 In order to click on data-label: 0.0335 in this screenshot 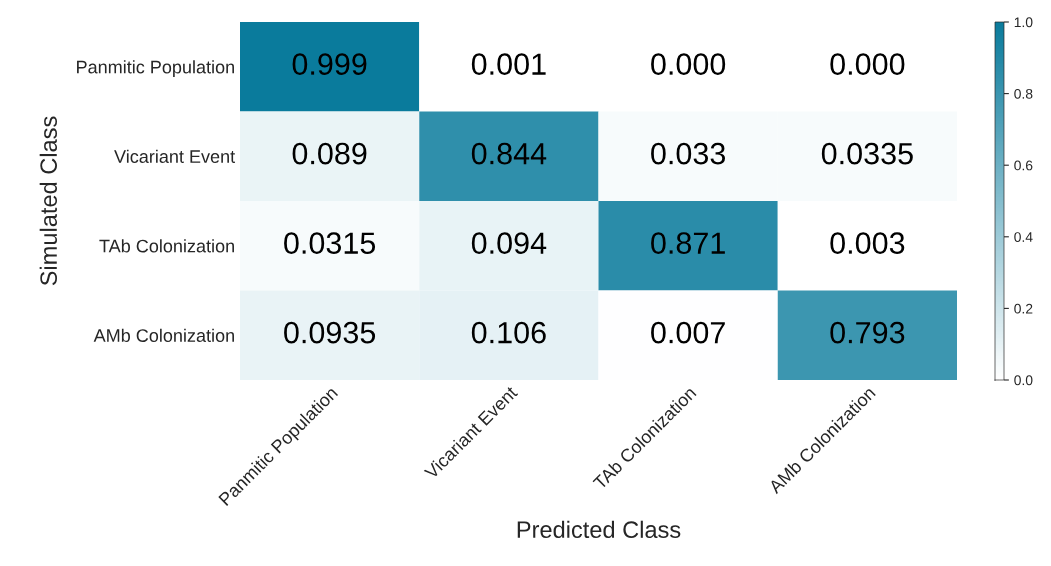, I will do `click(867, 153)`.